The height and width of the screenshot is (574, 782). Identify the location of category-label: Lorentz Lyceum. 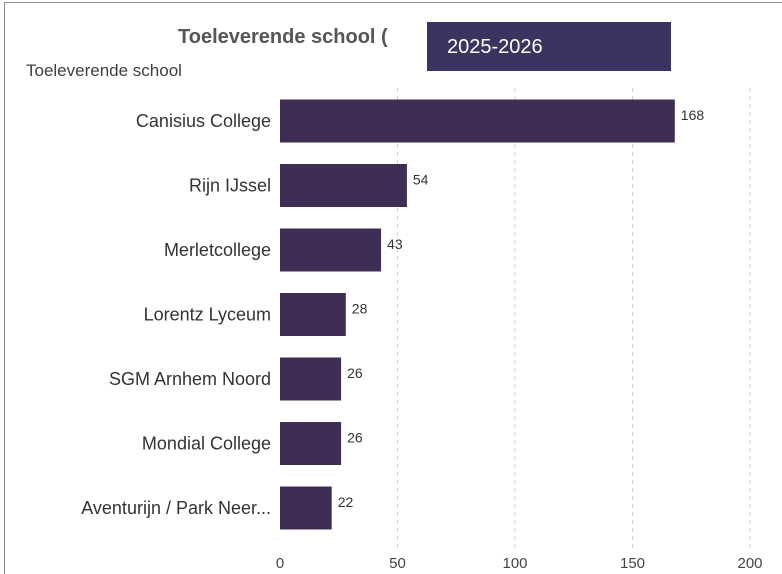
(207, 315).